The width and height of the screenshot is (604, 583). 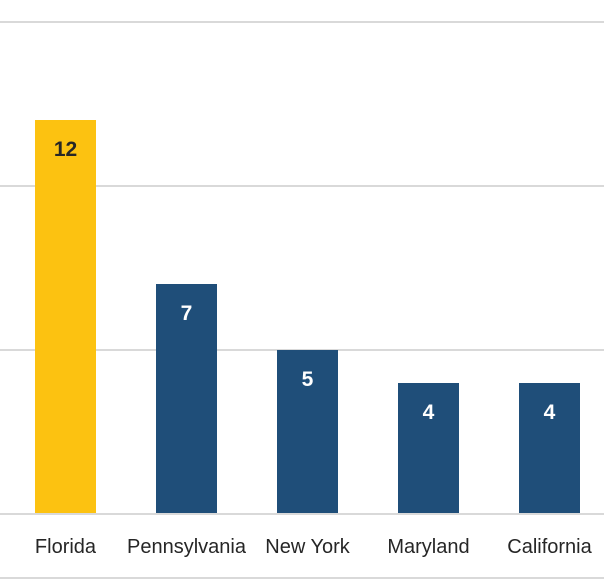 I want to click on category-label-pennsylvania: Pennsylvania, so click(x=186, y=547).